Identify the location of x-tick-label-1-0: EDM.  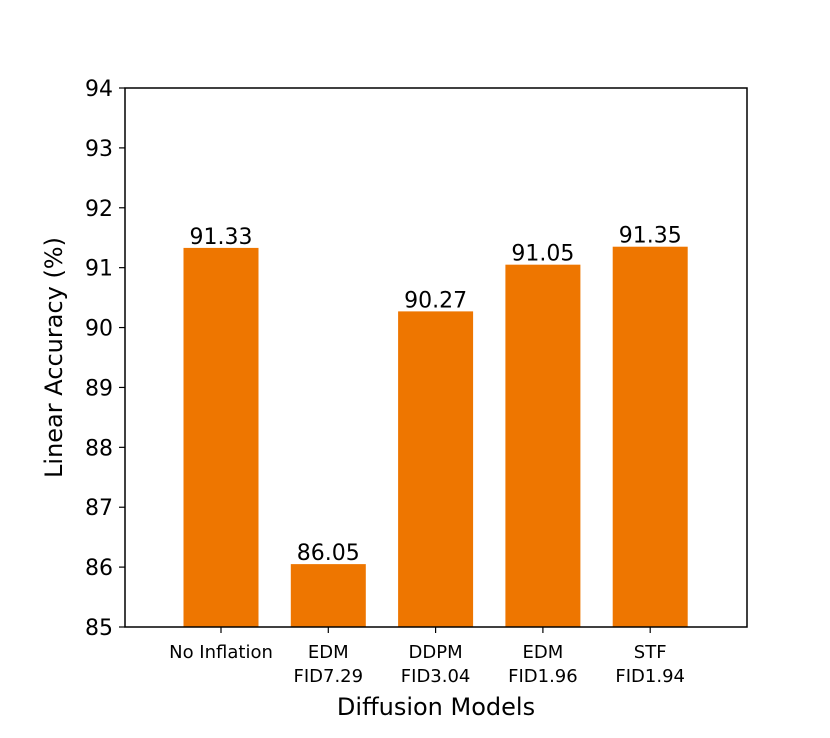
(328, 652).